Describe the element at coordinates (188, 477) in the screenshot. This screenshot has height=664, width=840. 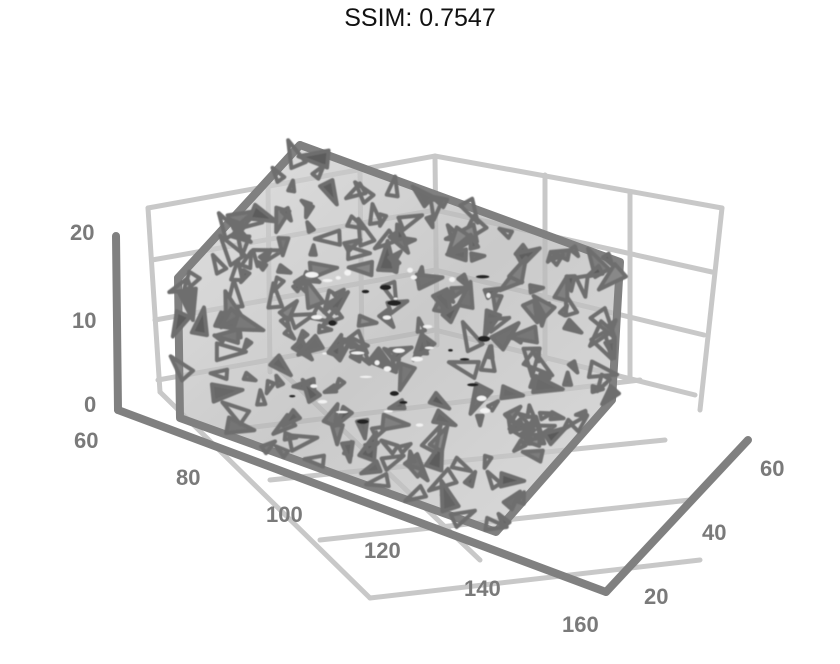
I see `x-tick-label: 80` at that location.